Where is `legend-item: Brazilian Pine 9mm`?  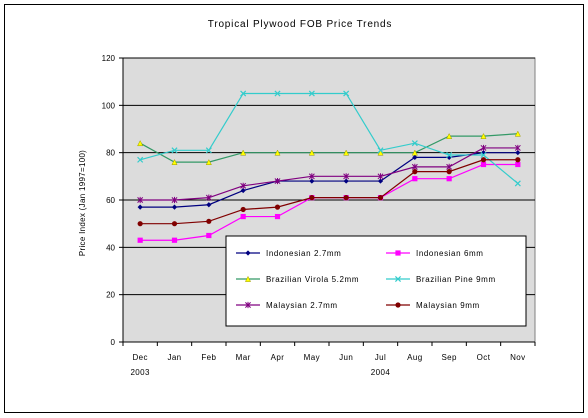
legend-item: Brazilian Pine 9mm is located at coordinates (441, 279).